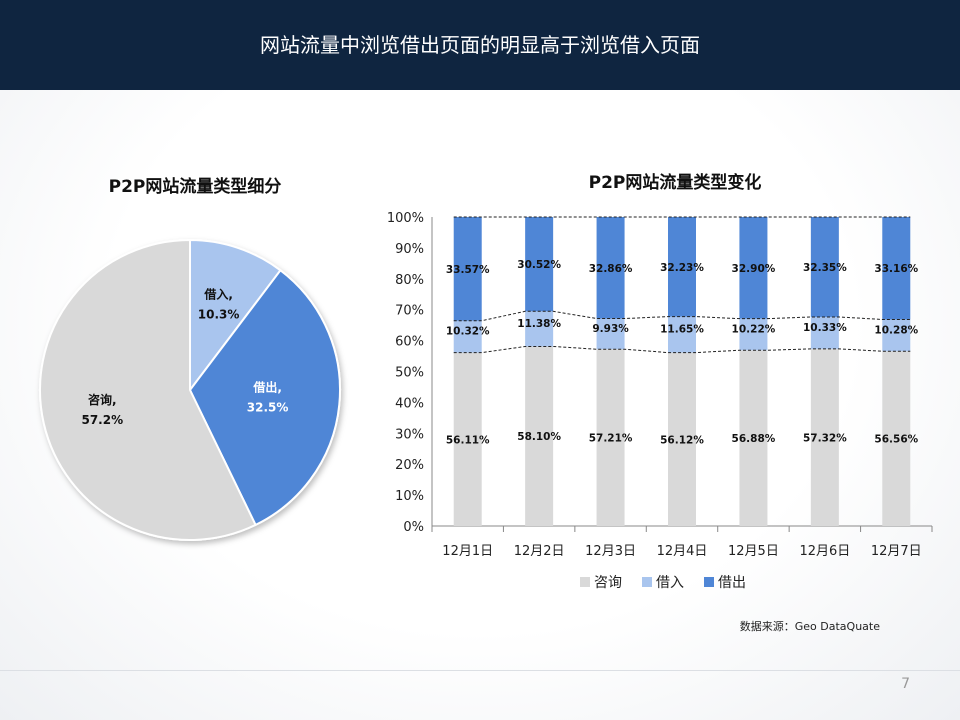 This screenshot has width=960, height=720. Describe the element at coordinates (267, 387) in the screenshot. I see `pie-label-name: 借出,` at that location.